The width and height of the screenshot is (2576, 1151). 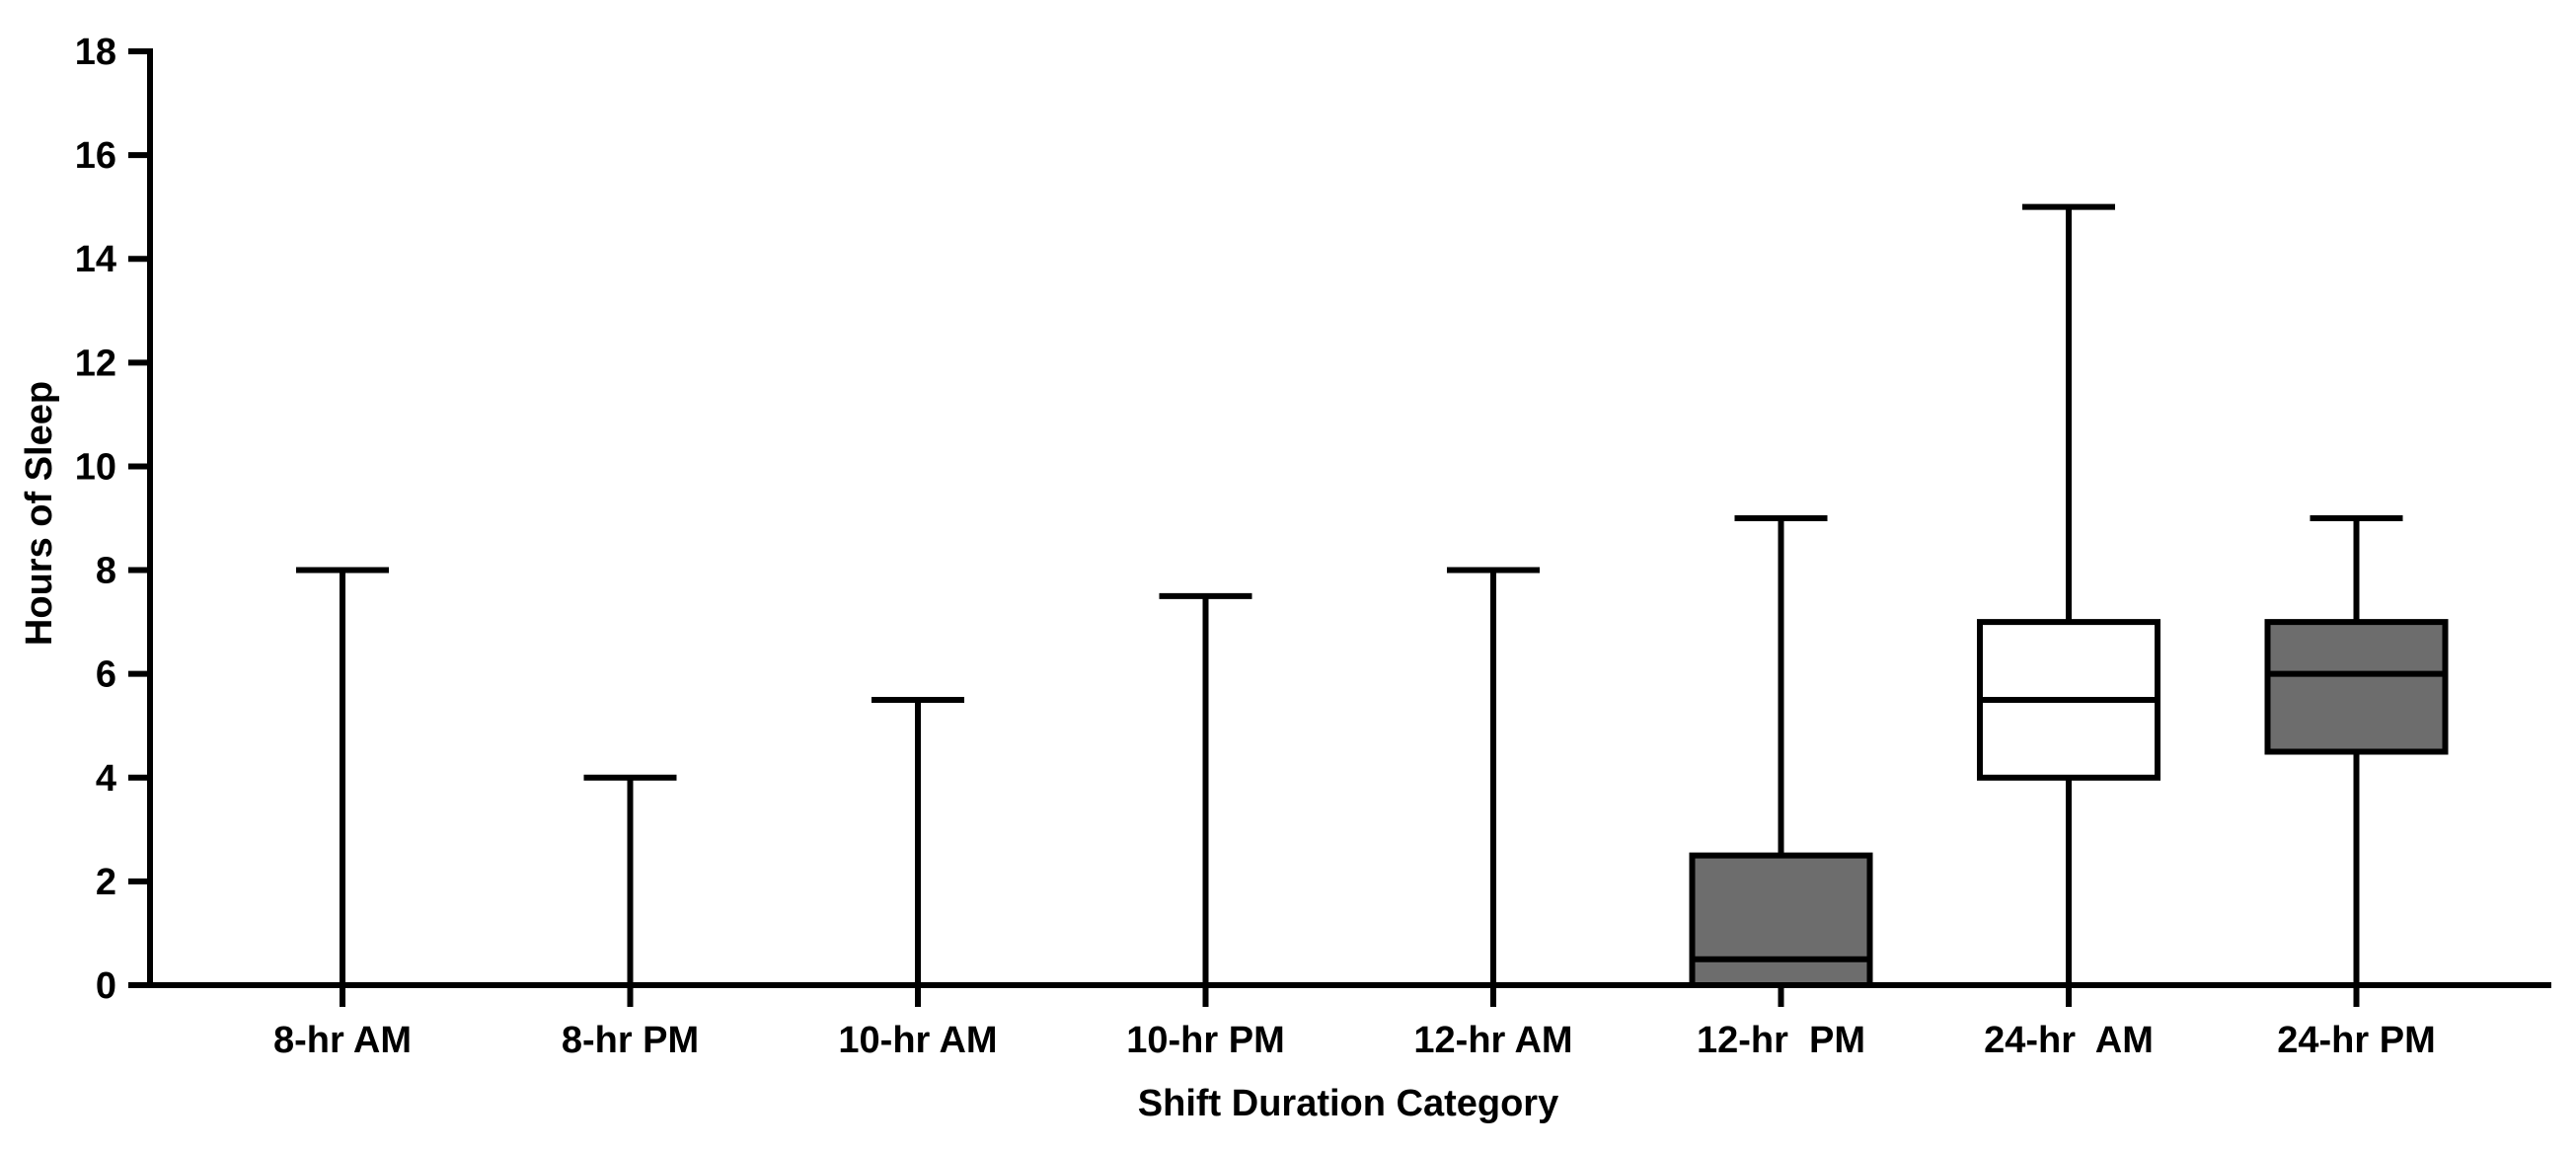 What do you see at coordinates (631, 1040) in the screenshot?
I see `x-tick-label: 8-hr PM` at bounding box center [631, 1040].